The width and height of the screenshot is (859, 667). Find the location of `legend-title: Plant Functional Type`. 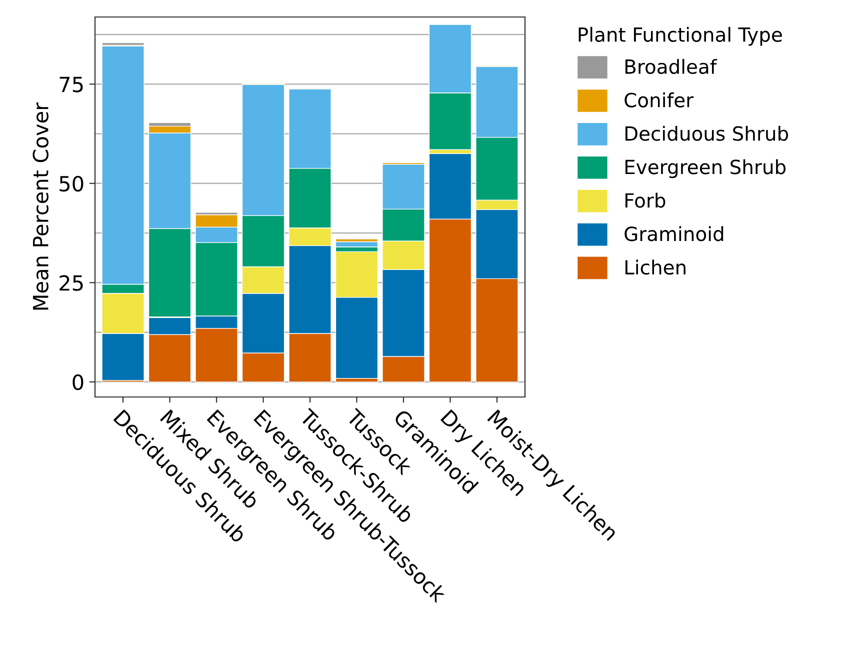

legend-title: Plant Functional Type is located at coordinates (680, 36).